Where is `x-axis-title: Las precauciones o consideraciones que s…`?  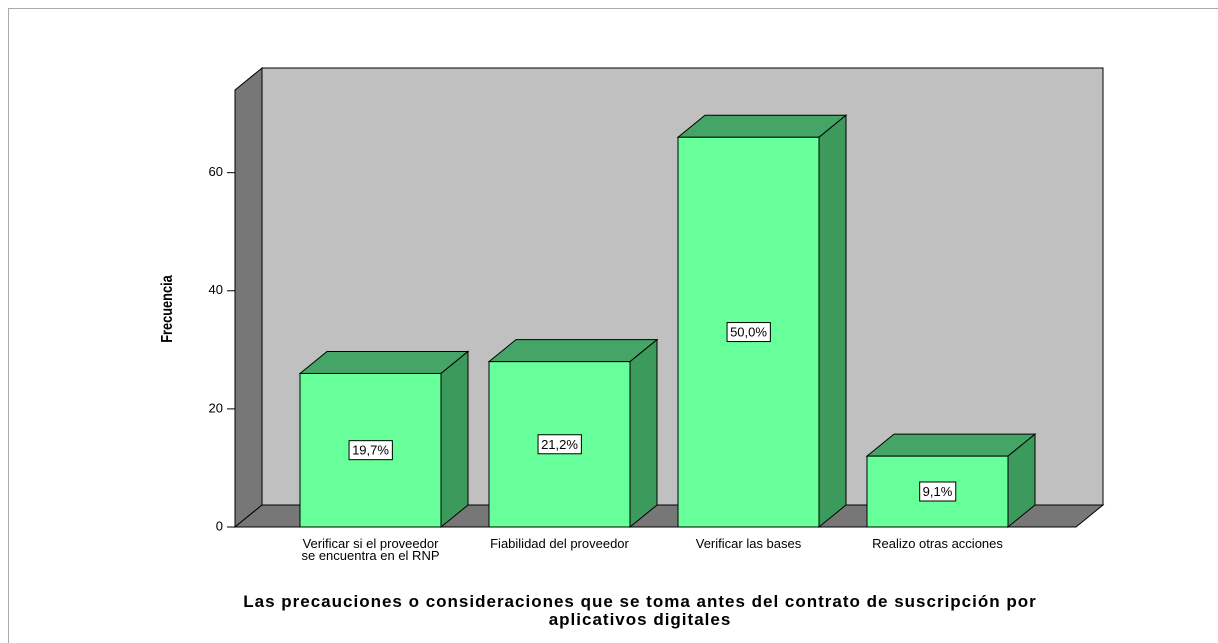 x-axis-title: Las precauciones o consideraciones que s… is located at coordinates (640, 610).